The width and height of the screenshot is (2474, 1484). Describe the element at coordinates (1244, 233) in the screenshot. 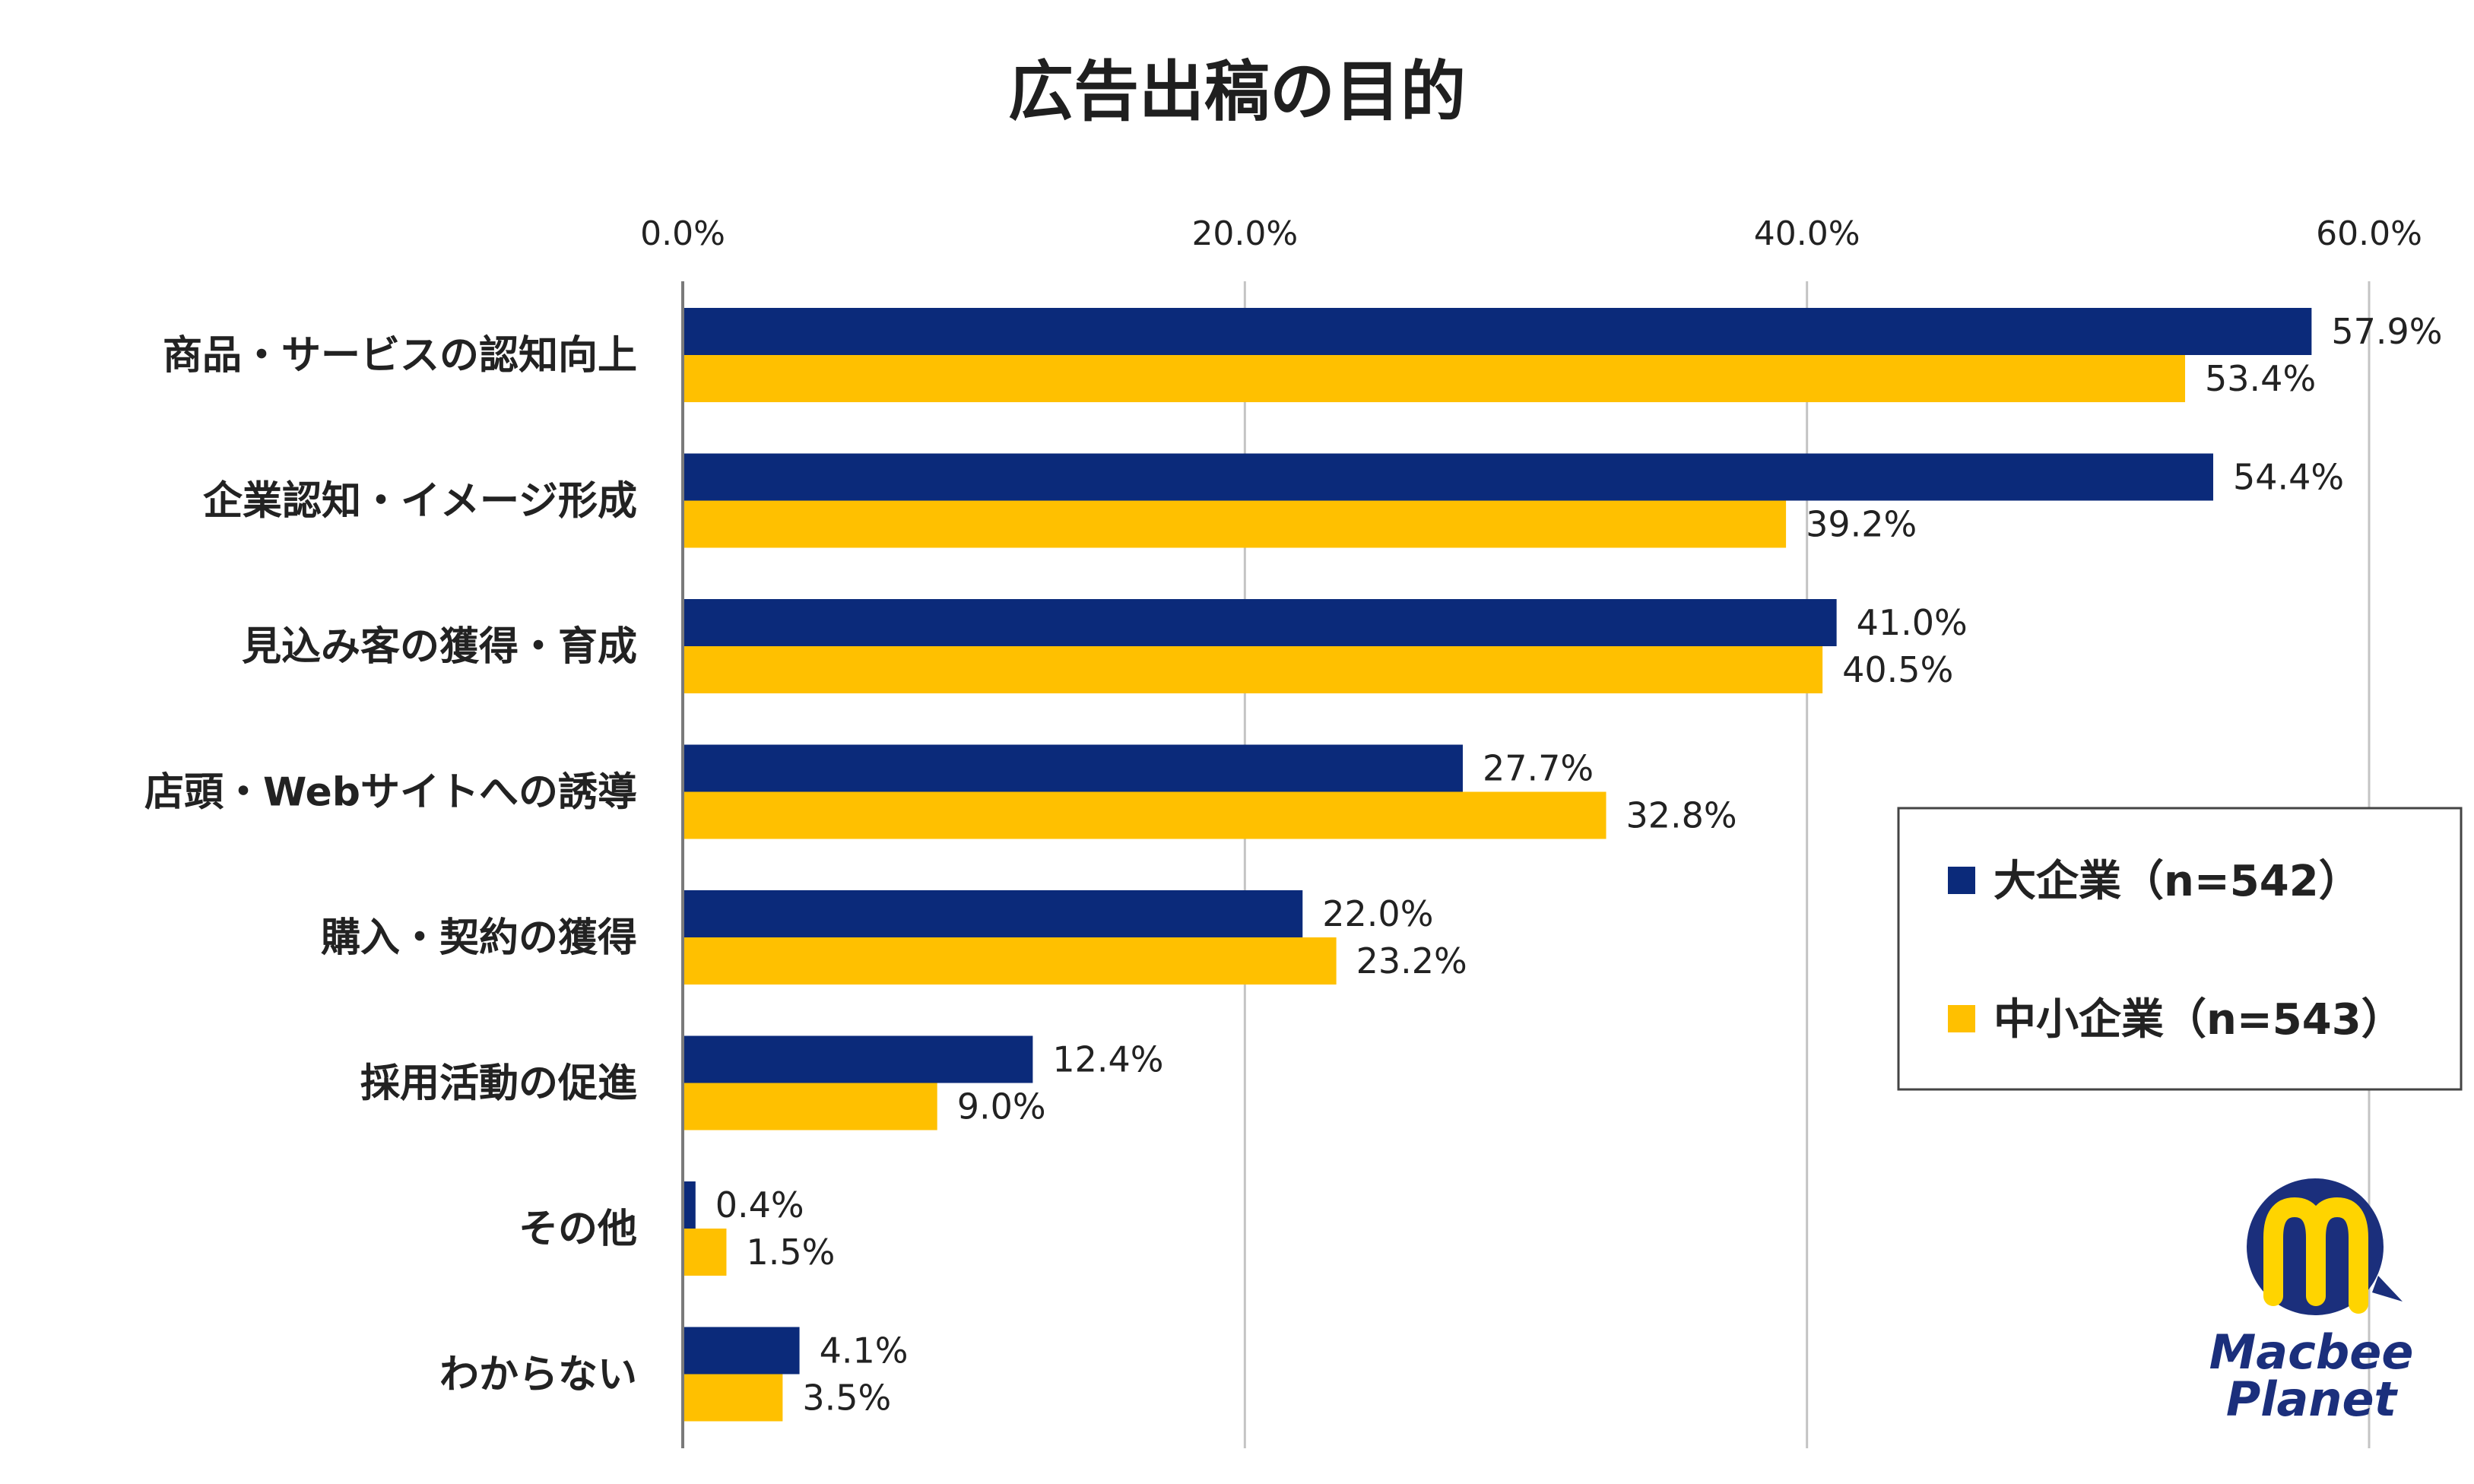

I see `x-tick-label: 20.0%` at that location.